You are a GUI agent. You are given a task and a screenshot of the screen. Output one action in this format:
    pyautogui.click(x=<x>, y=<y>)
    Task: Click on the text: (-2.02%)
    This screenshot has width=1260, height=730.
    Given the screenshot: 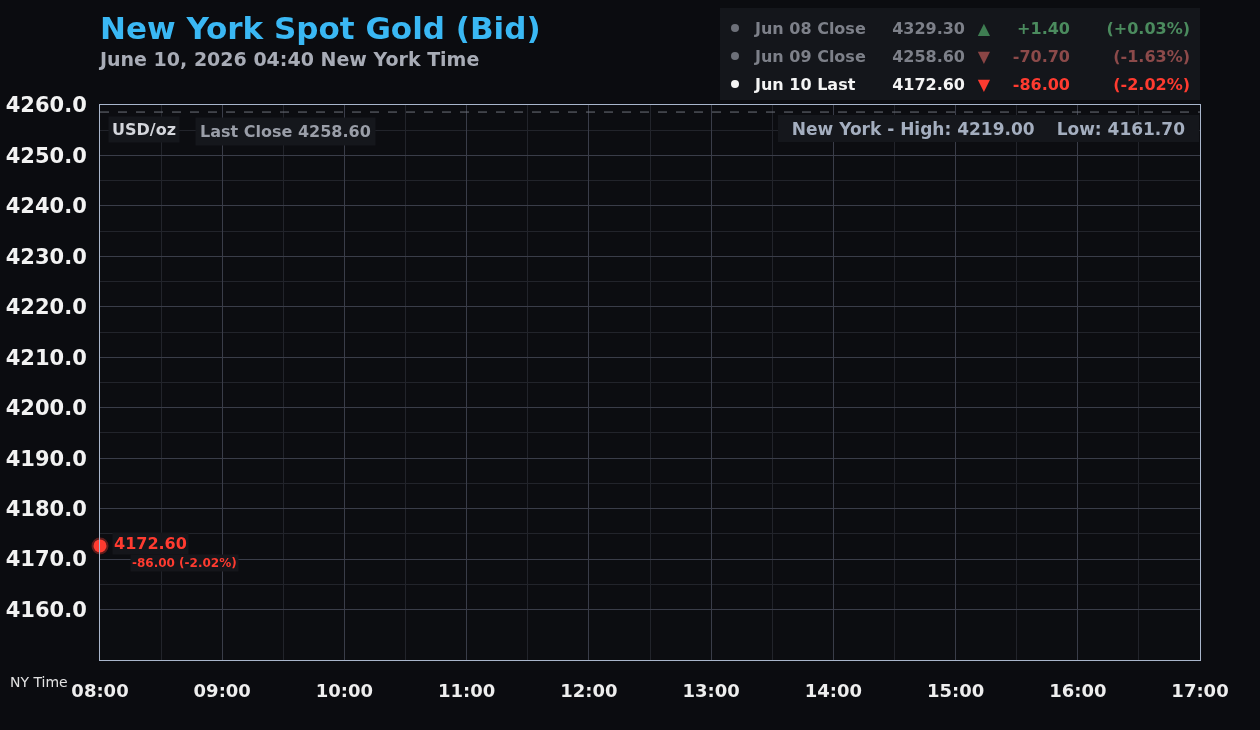 What is the action you would take?
    pyautogui.click(x=1151, y=84)
    